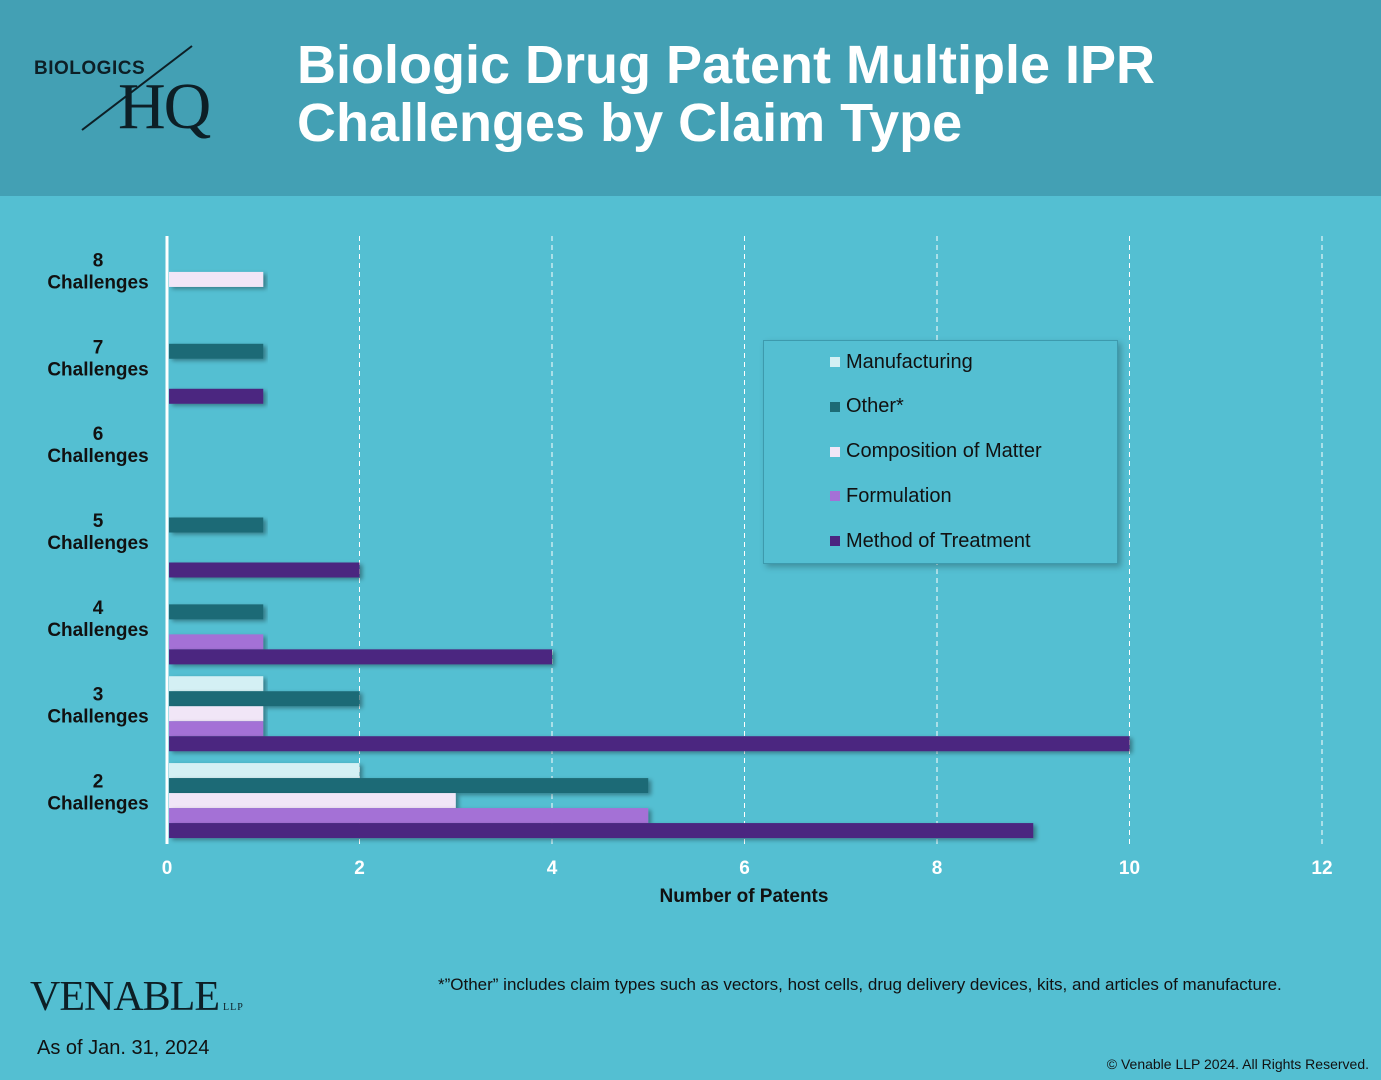 The image size is (1381, 1080). I want to click on category-label: 5 Challenges, so click(97, 532).